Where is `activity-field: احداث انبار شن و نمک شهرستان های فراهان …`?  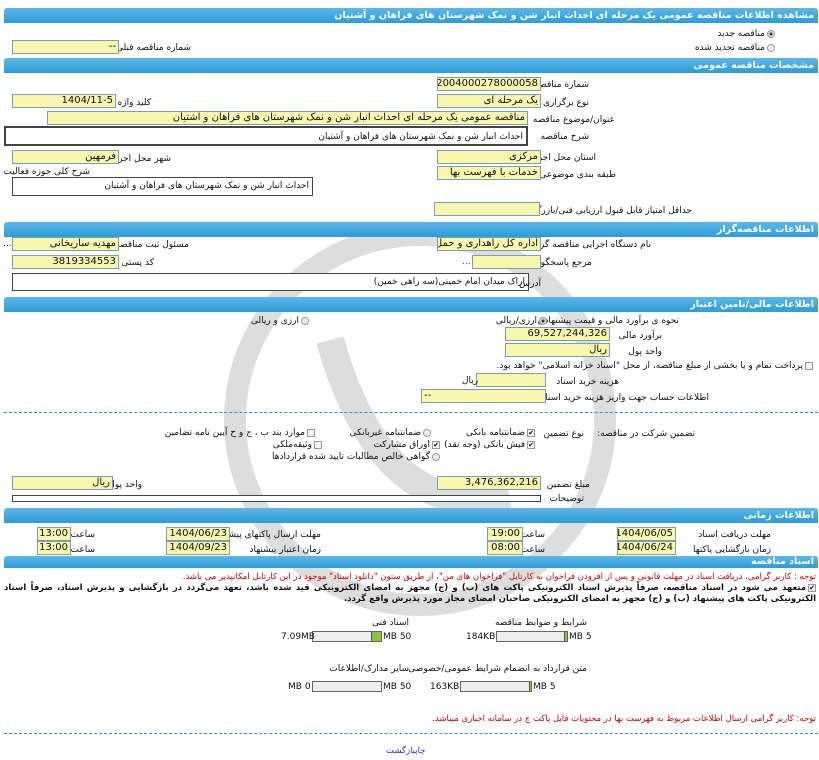 activity-field: احداث انبار شن و نمک شهرستان های فراهان … is located at coordinates (162, 186).